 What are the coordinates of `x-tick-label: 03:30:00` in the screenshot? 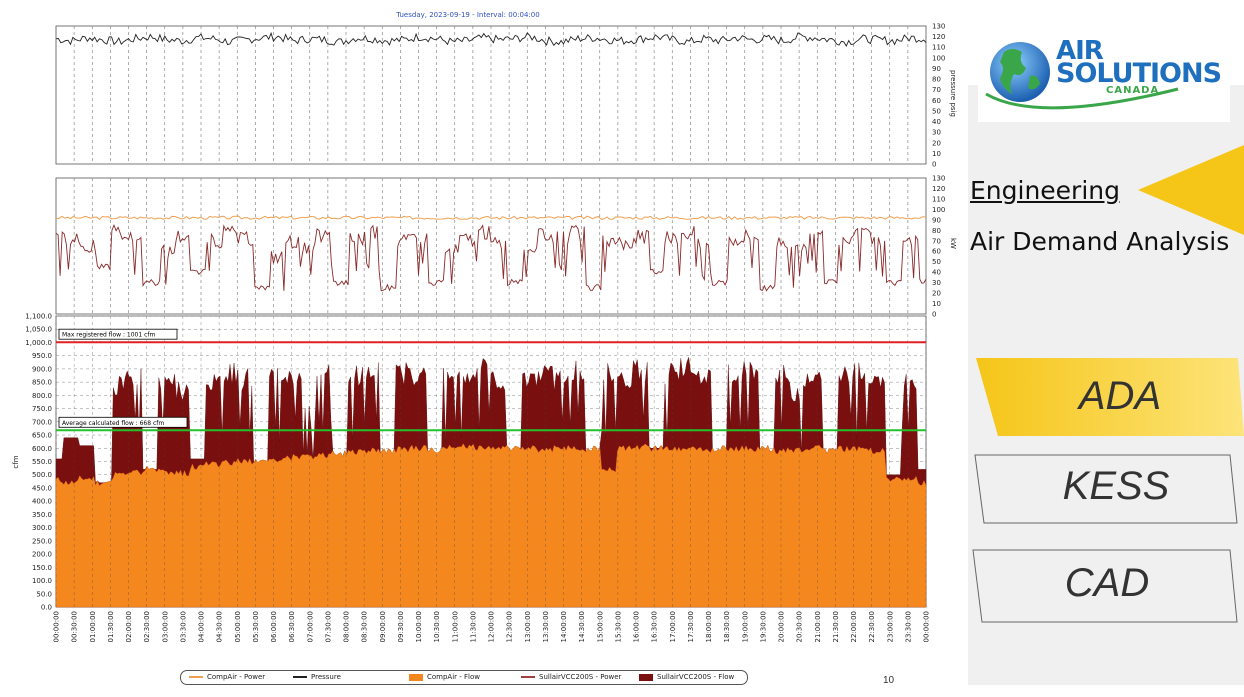 It's located at (183, 626).